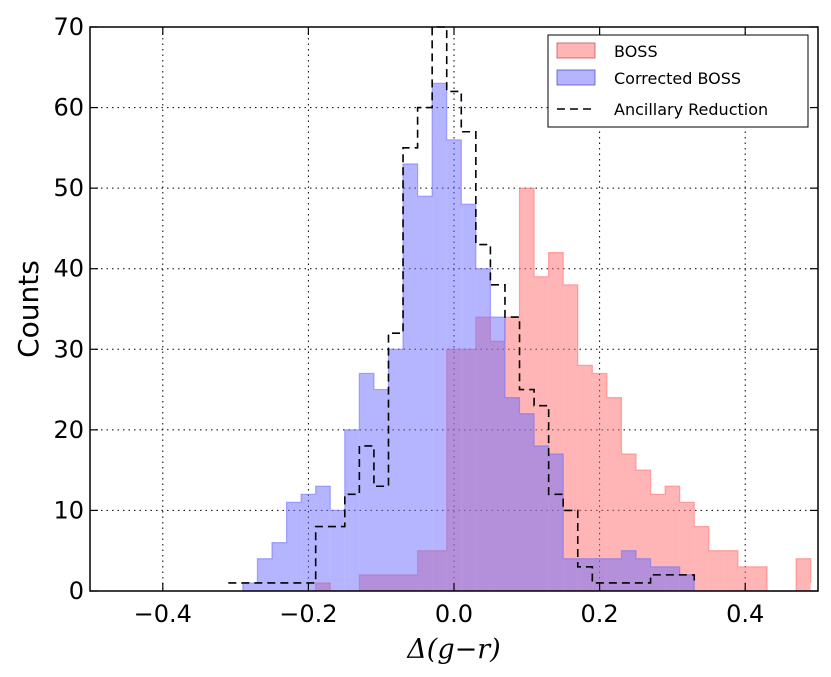 This screenshot has height=677, width=831. Describe the element at coordinates (691, 109) in the screenshot. I see `legend-label-ancillary: Ancillary Reduction` at that location.